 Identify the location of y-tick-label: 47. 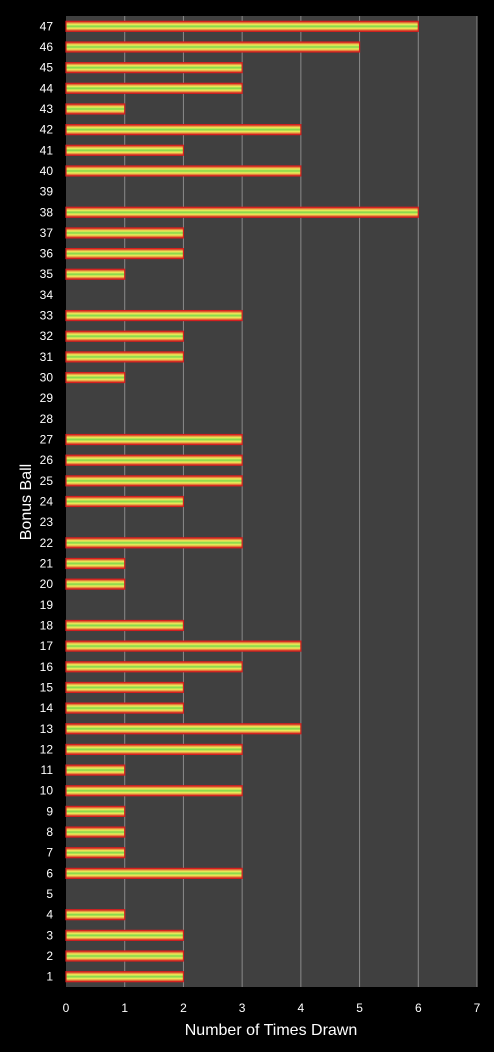
(47, 26).